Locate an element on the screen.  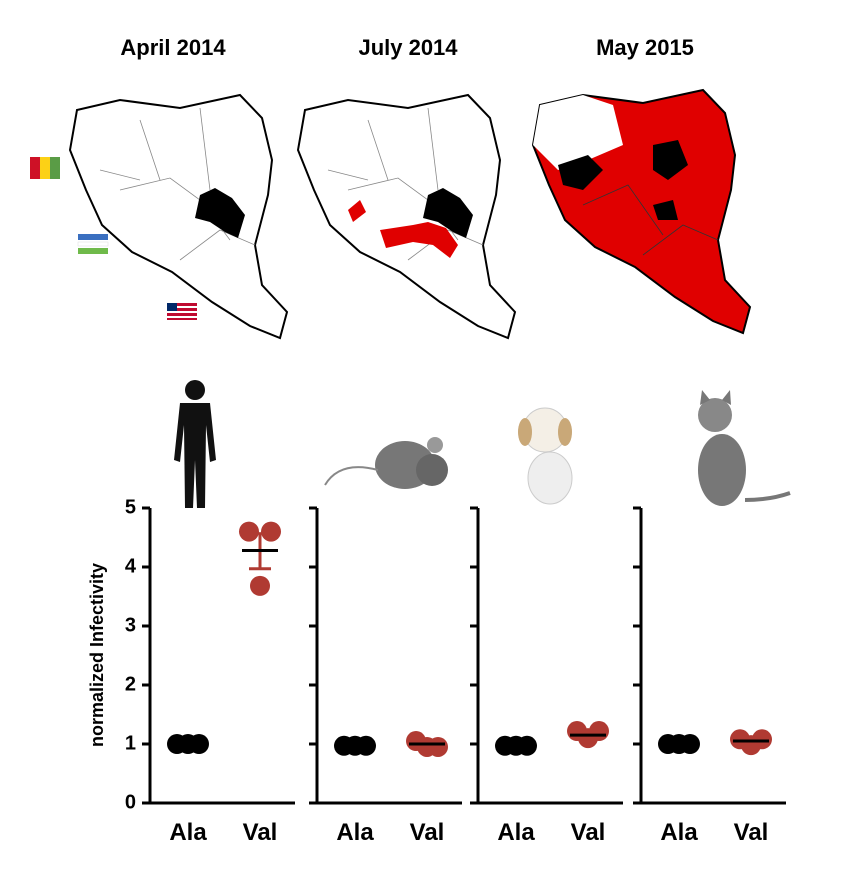
human-icon is located at coordinates (195, 444).